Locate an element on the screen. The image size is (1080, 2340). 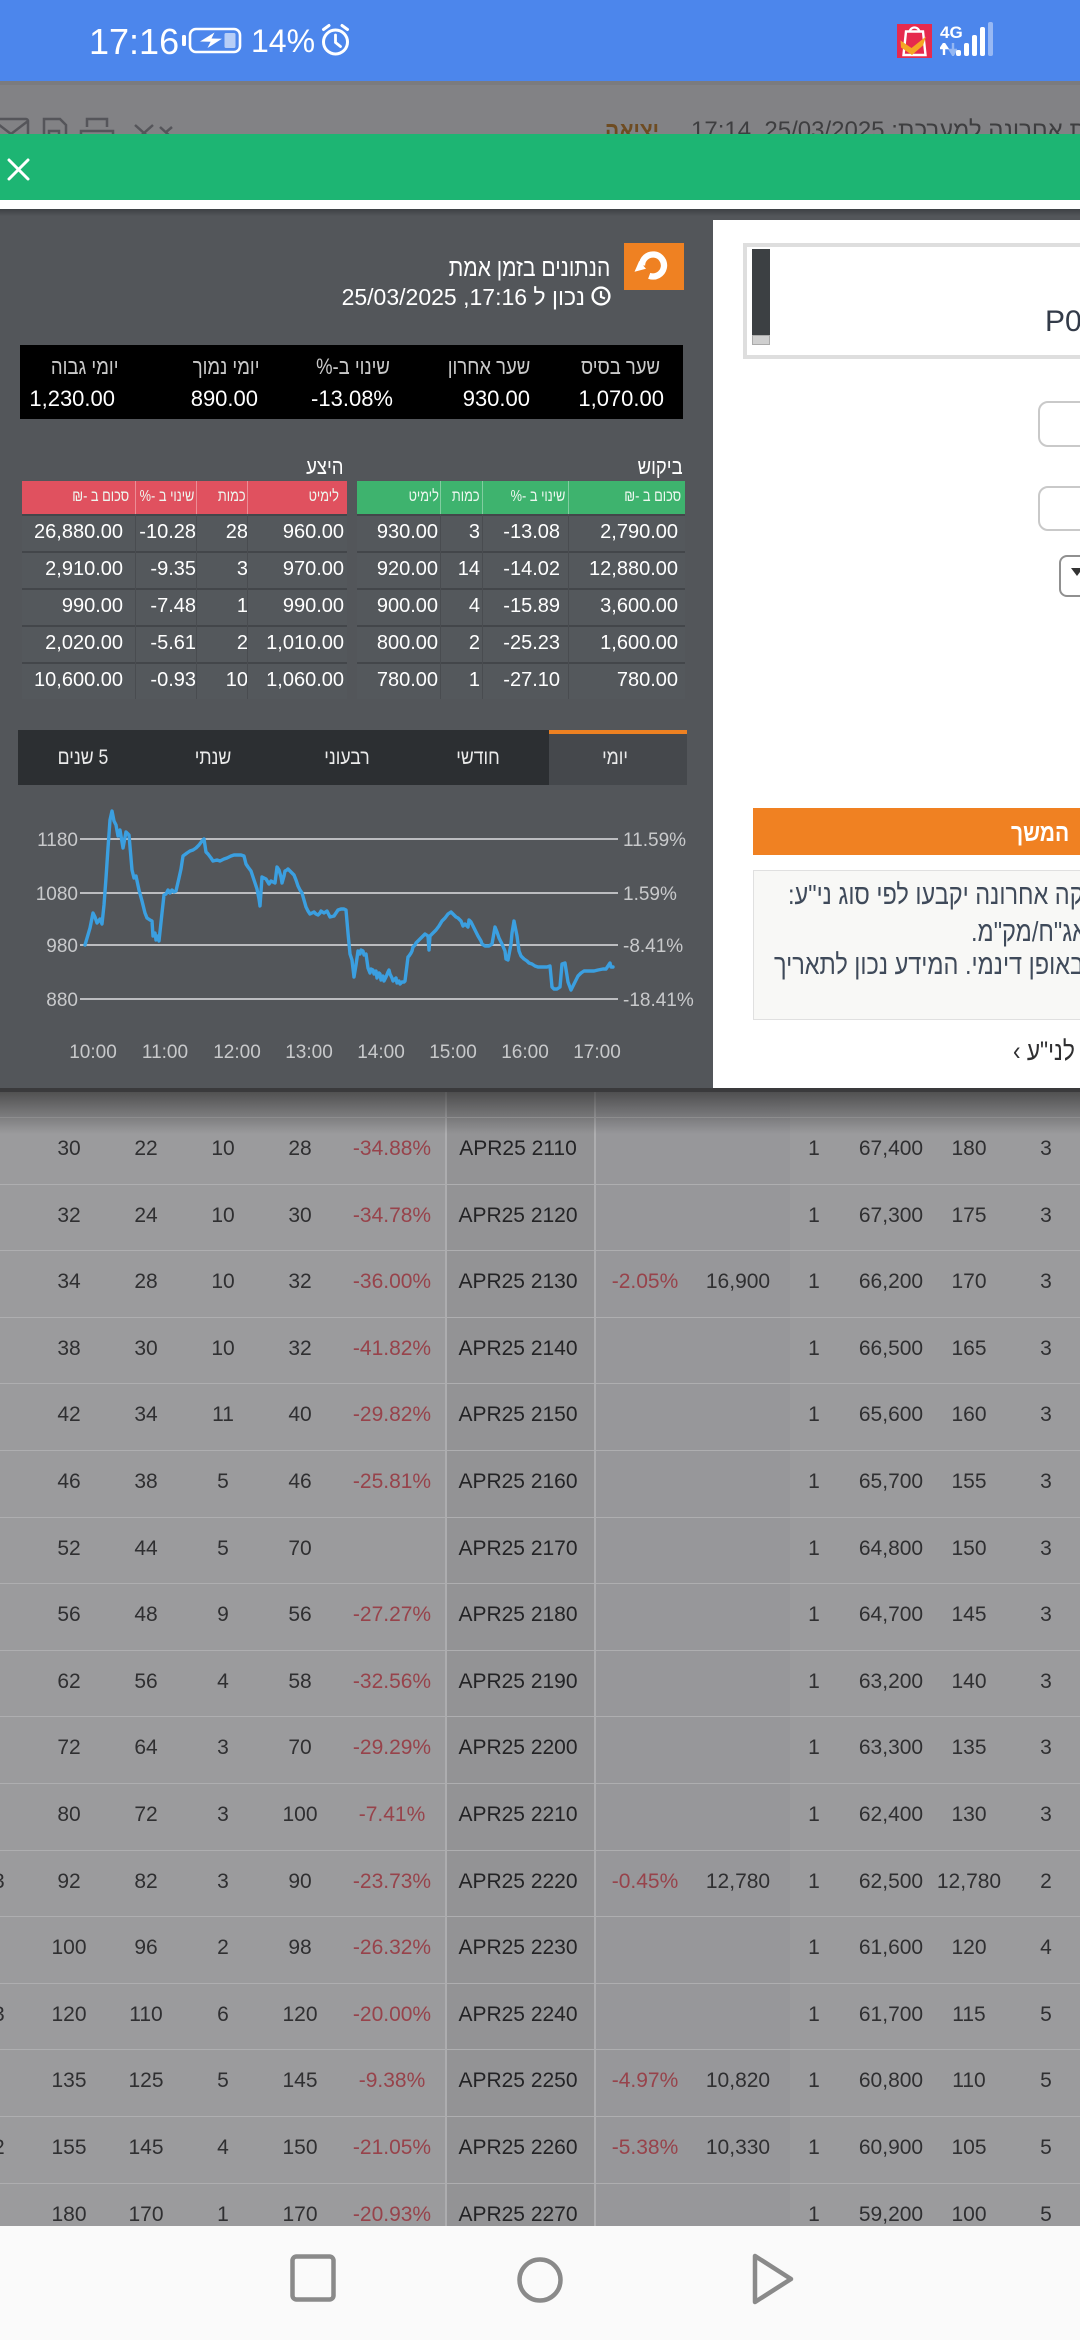
svg-text: 11.59% is located at coordinates (654, 840).